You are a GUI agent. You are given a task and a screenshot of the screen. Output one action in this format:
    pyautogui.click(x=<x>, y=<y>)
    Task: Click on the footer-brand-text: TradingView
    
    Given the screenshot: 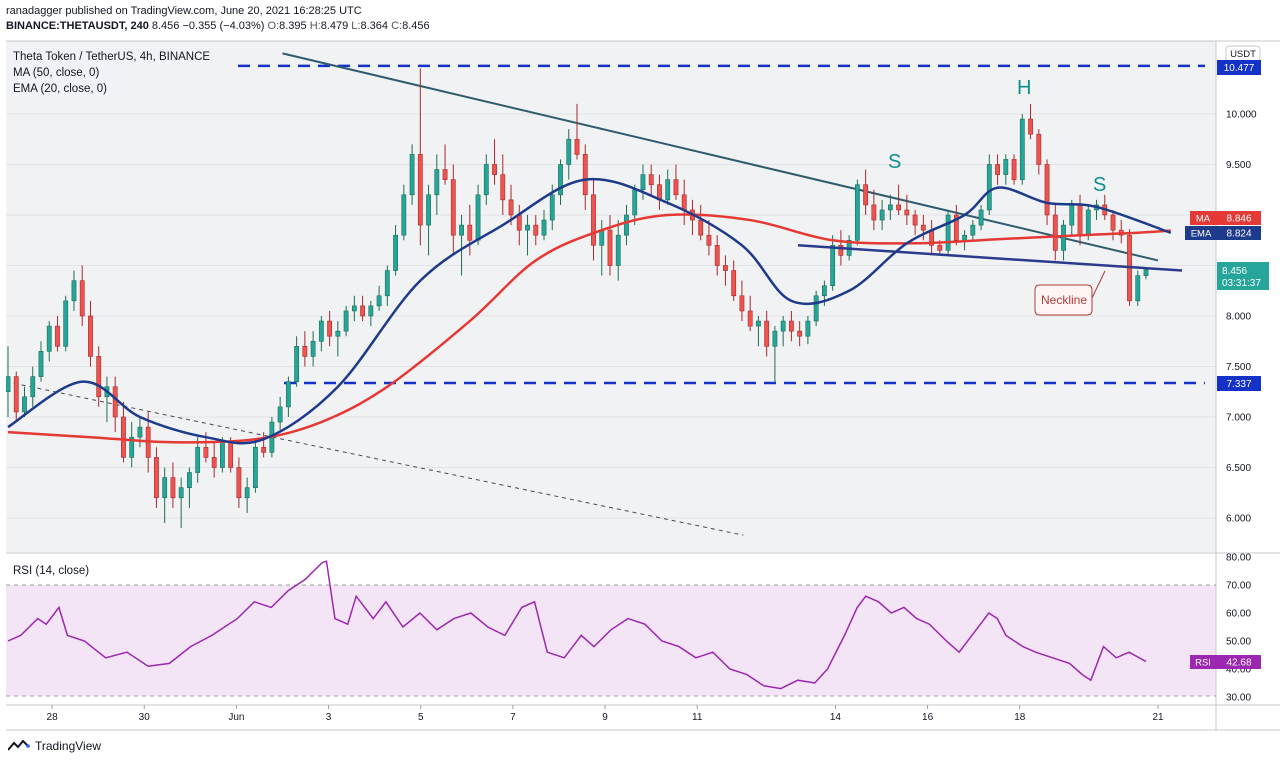 What is the action you would take?
    pyautogui.click(x=68, y=746)
    